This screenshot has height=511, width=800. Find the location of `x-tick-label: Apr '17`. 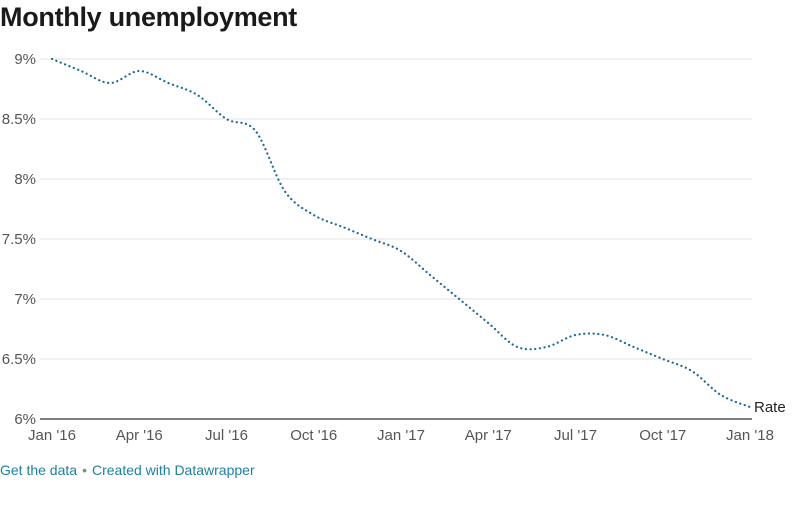

x-tick-label: Apr '17 is located at coordinates (488, 435).